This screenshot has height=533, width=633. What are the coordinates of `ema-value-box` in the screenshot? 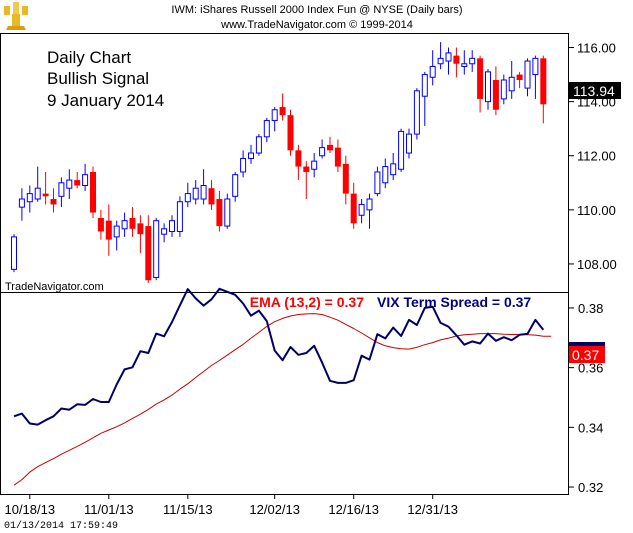 It's located at (587, 354).